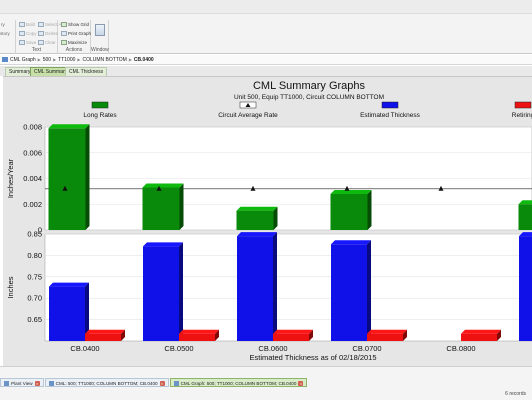  Describe the element at coordinates (86, 71) in the screenshot. I see `tab-cml-thickness: CML Thickness` at that location.